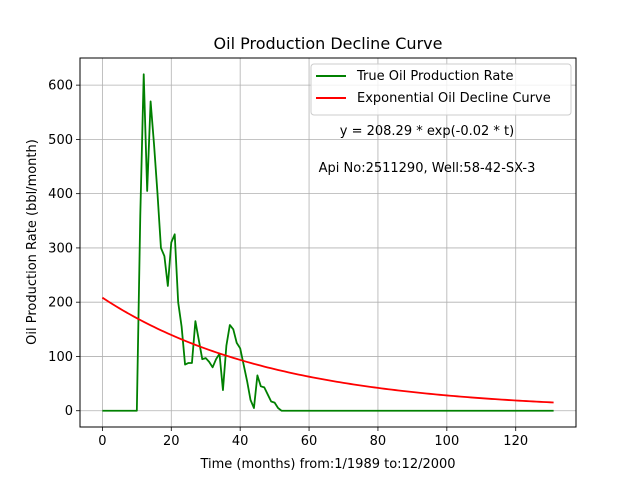  Describe the element at coordinates (240, 441) in the screenshot. I see `x-tick-label: 40` at that location.